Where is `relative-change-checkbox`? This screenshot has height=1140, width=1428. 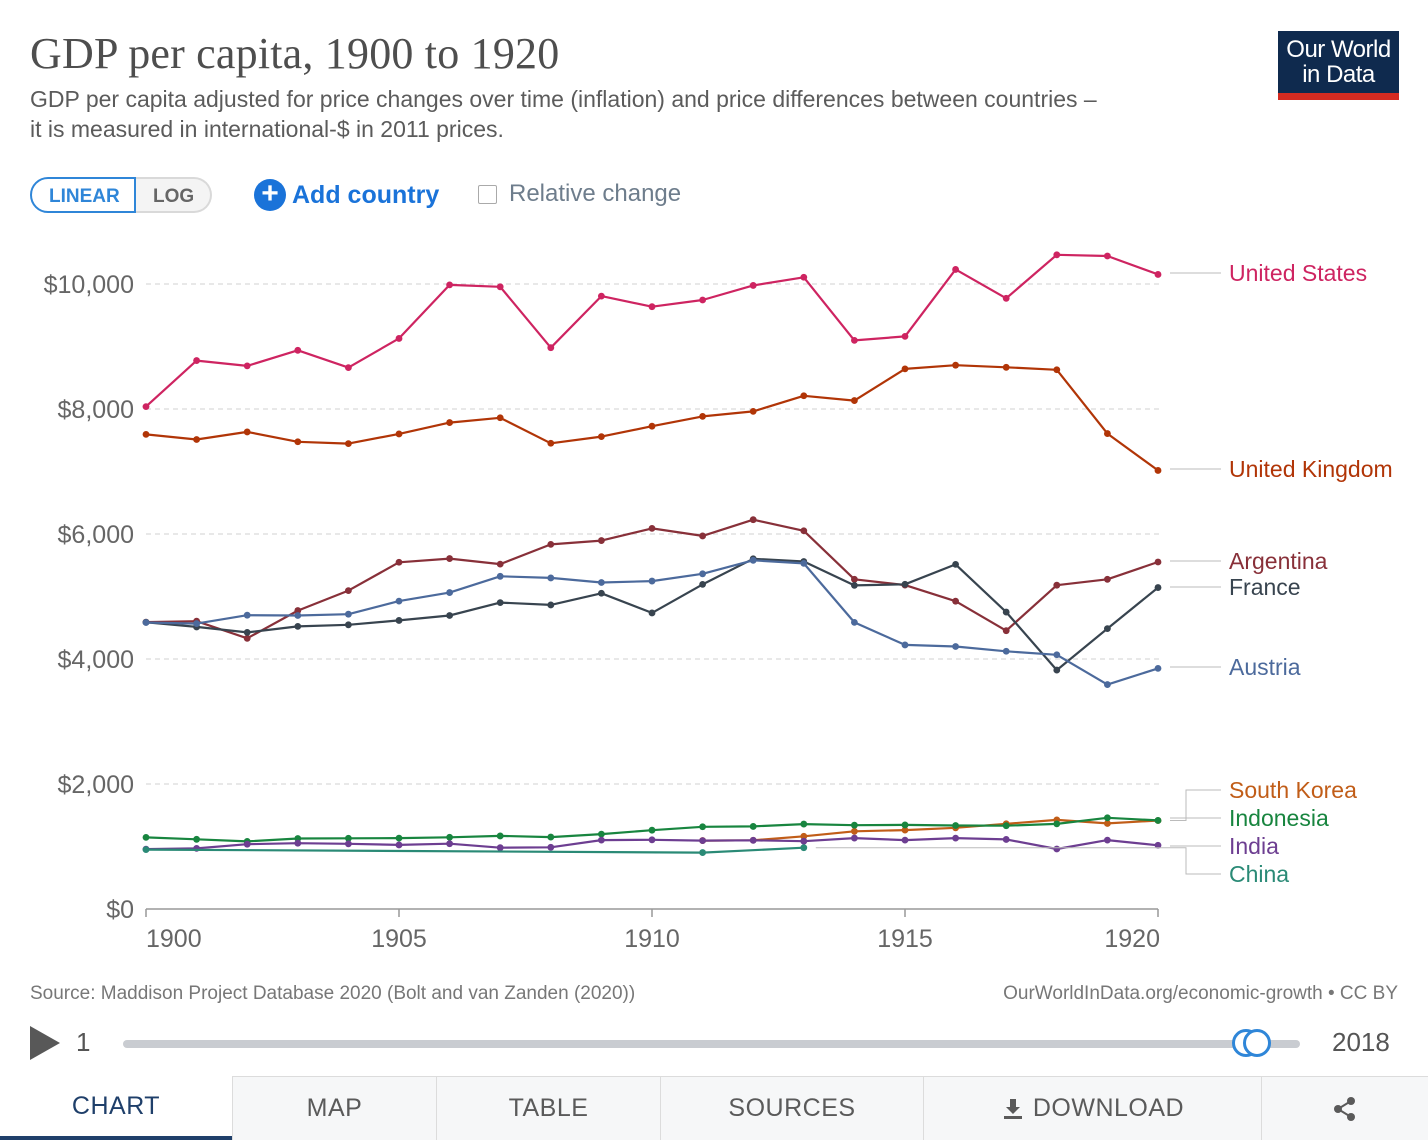
relative-change-checkbox is located at coordinates (487, 194).